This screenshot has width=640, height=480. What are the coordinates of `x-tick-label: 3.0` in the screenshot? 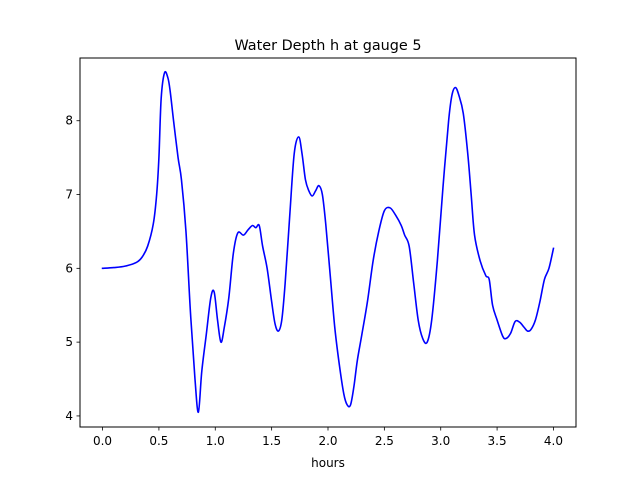 It's located at (440, 441).